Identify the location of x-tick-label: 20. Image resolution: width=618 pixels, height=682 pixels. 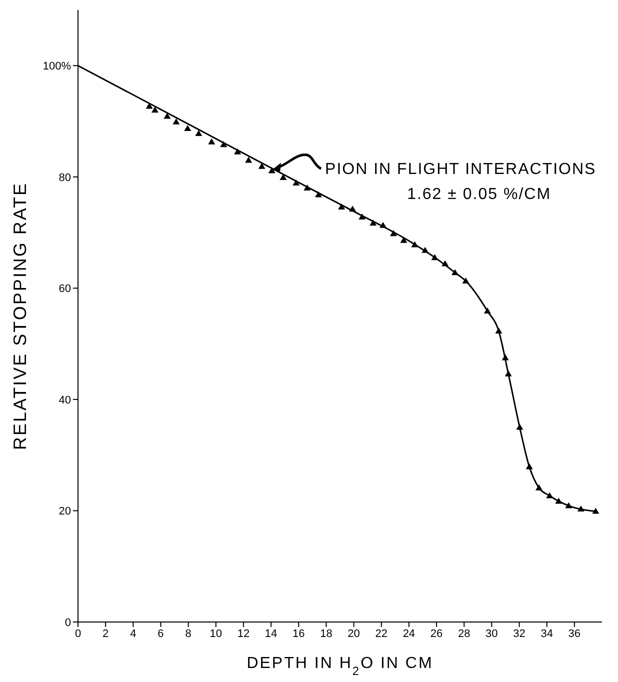
(354, 634).